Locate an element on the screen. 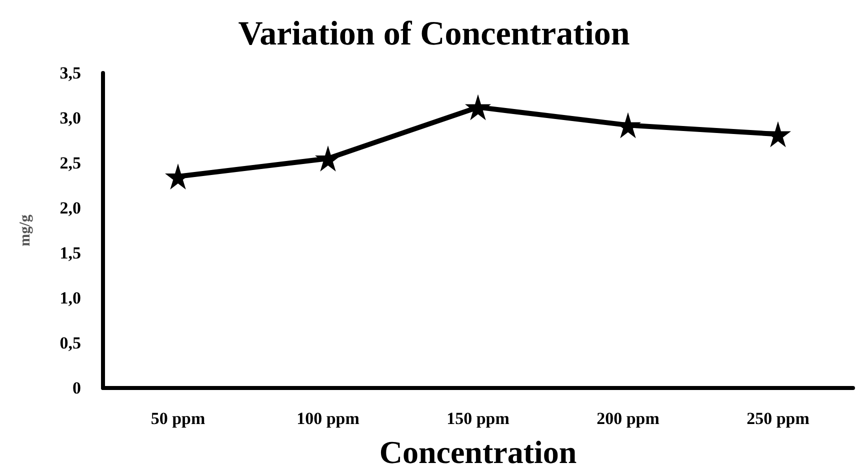 The width and height of the screenshot is (868, 474). y-tick-label: 0,5 is located at coordinates (70, 343).